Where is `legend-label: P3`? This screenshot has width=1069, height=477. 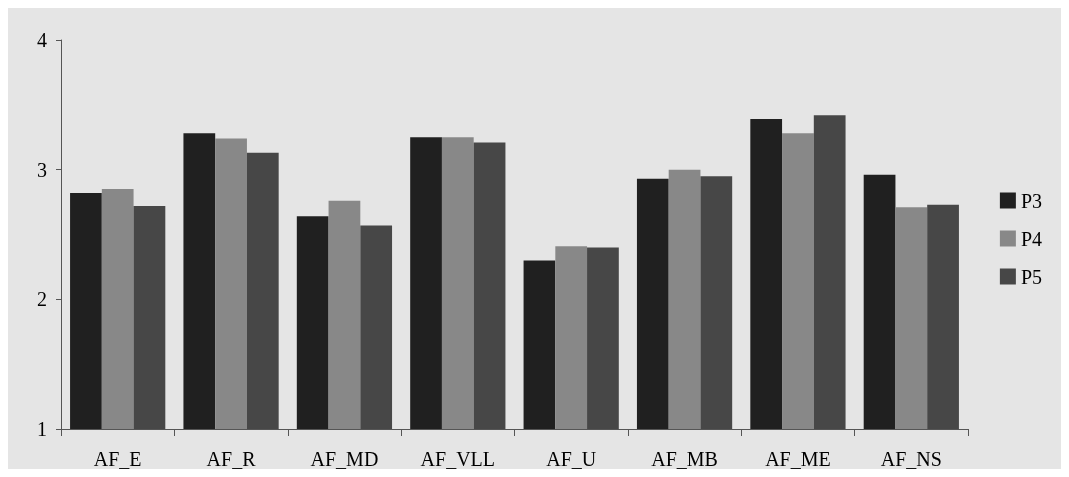 legend-label: P3 is located at coordinates (1031, 200).